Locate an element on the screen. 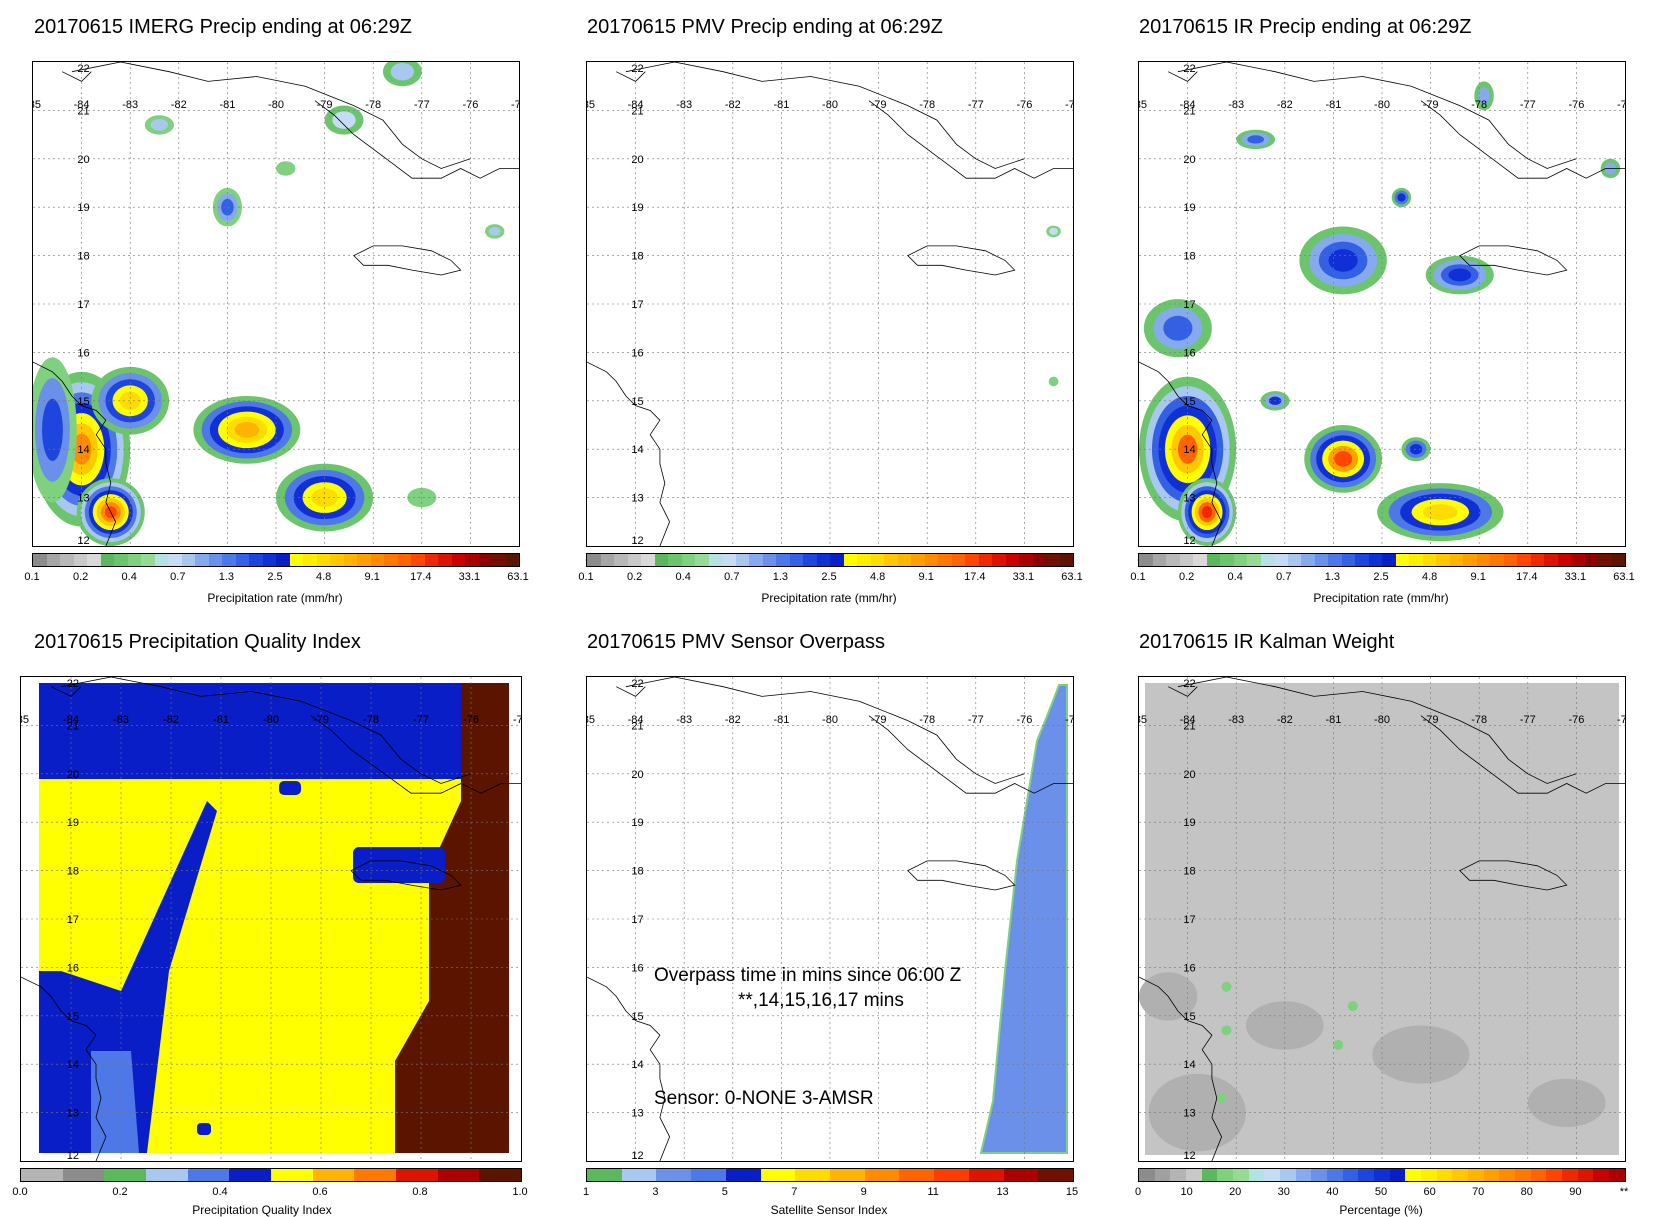 The width and height of the screenshot is (1653, 1217). colorbar-tick-label: 0.4 is located at coordinates (220, 1192).